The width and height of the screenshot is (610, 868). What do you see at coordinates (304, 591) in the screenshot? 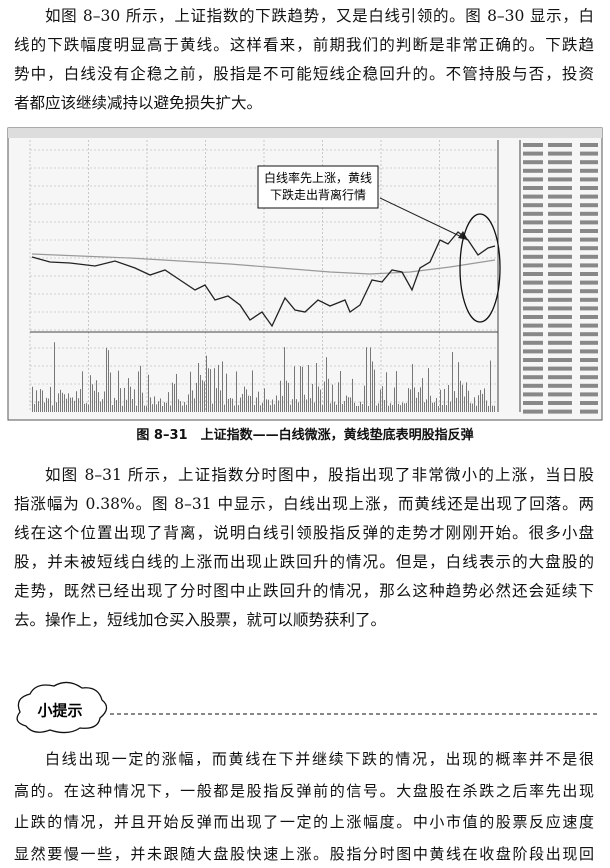
I see `text-line: 走势，既然已经出现了分时图中止跌回升的情况，那么这种趋势必然还会延续下` at bounding box center [304, 591].